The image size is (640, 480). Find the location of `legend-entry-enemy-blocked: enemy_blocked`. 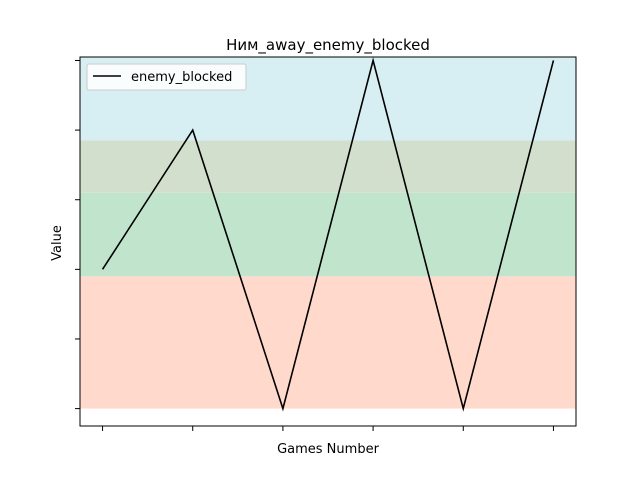

legend-entry-enemy-blocked: enemy_blocked is located at coordinates (181, 77).